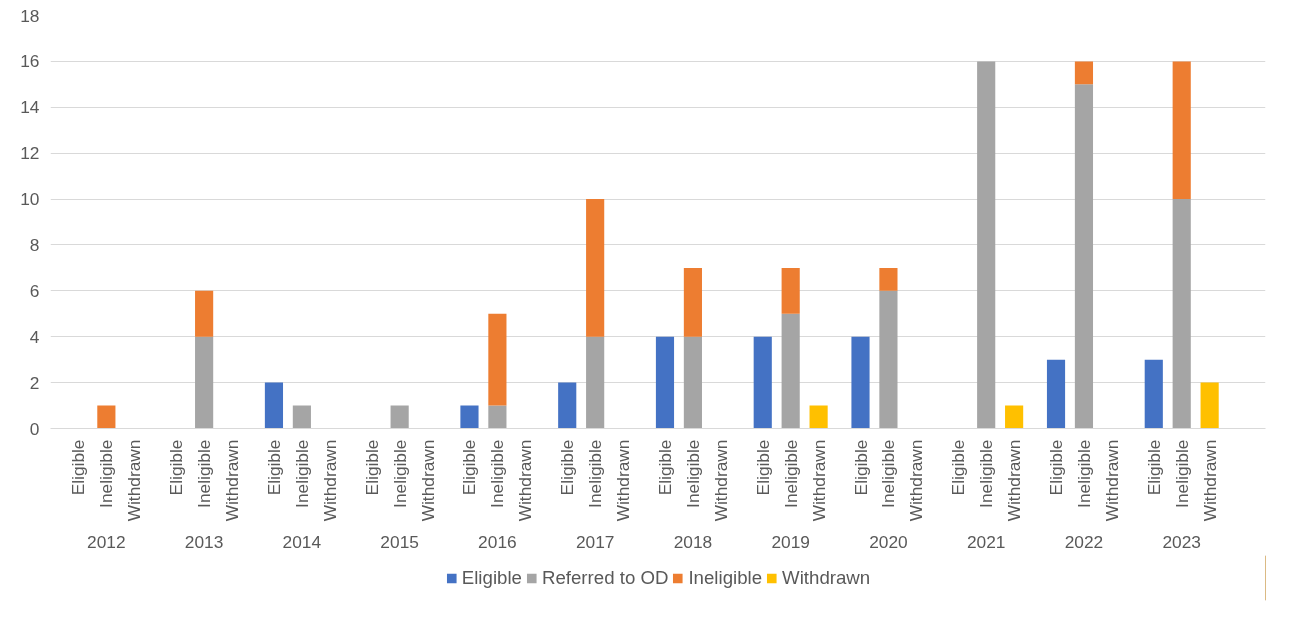 The image size is (1292, 623). Describe the element at coordinates (986, 541) in the screenshot. I see `text: 2021` at that location.